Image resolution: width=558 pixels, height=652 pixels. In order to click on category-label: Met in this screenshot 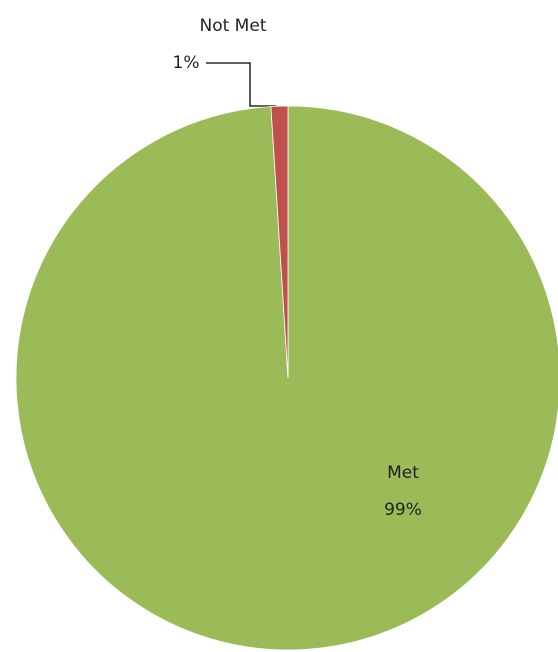, I will do `click(403, 473)`.